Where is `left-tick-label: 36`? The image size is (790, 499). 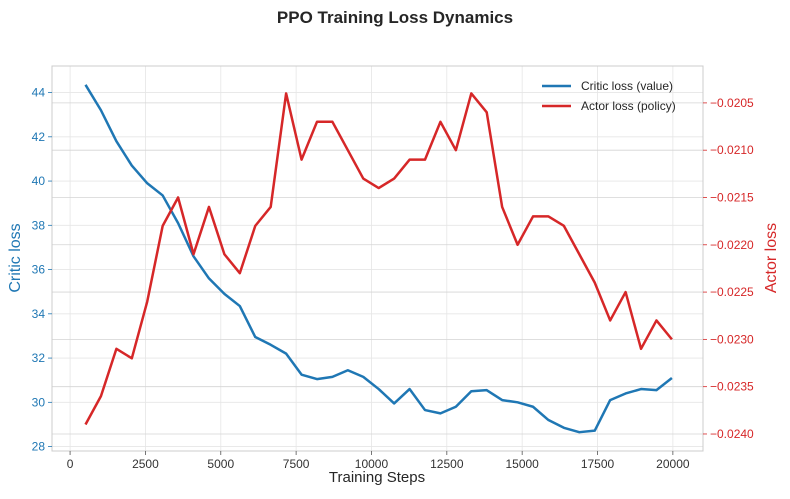 left-tick-label: 36 is located at coordinates (39, 270).